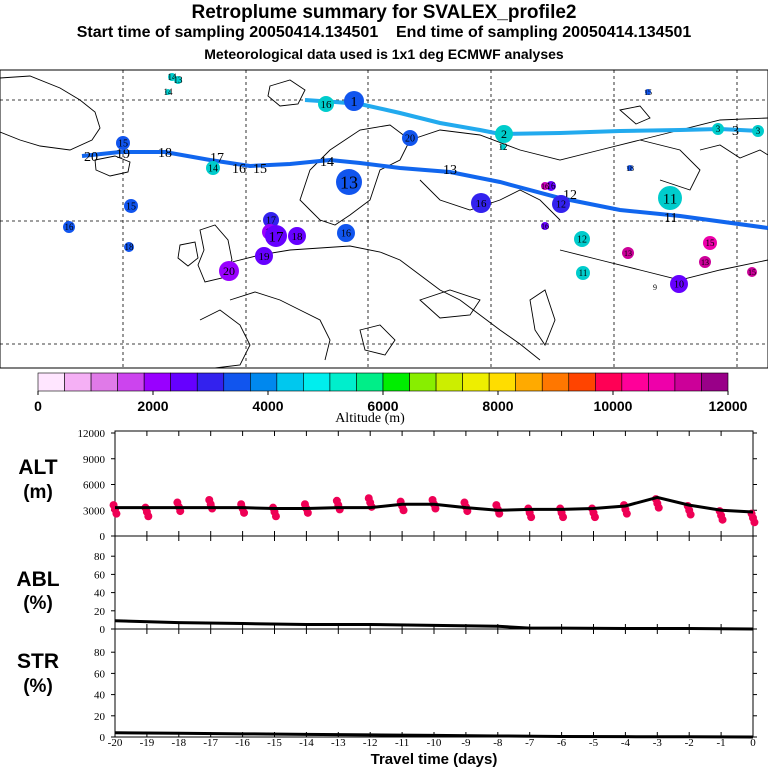 The width and height of the screenshot is (768, 768). What do you see at coordinates (338, 743) in the screenshot?
I see `x-tick-label: -13` at bounding box center [338, 743].